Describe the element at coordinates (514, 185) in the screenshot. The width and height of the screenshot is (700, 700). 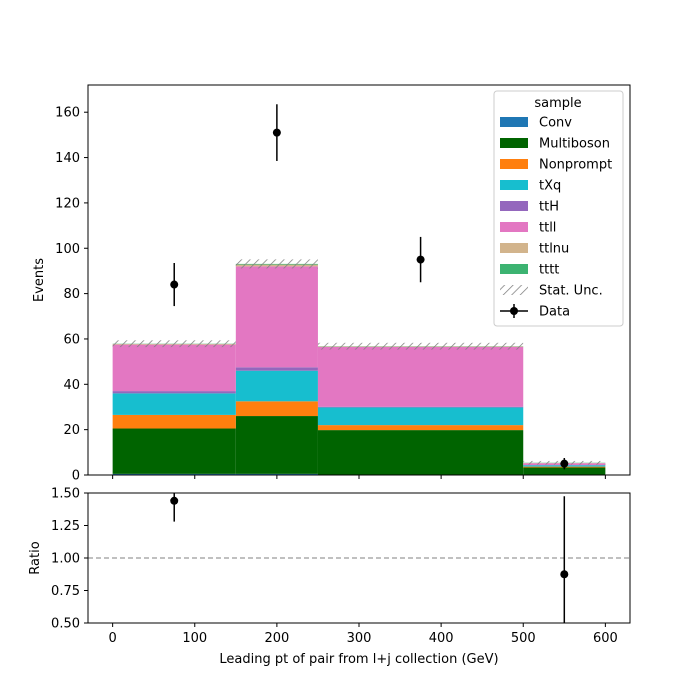
I see `legend-swatch-txq` at that location.